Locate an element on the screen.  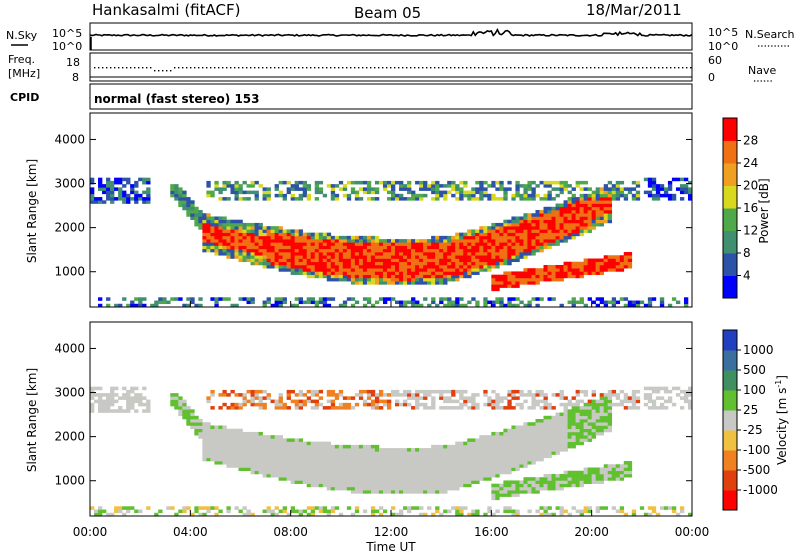
power-colorbar-label: 20 is located at coordinates (750, 186).